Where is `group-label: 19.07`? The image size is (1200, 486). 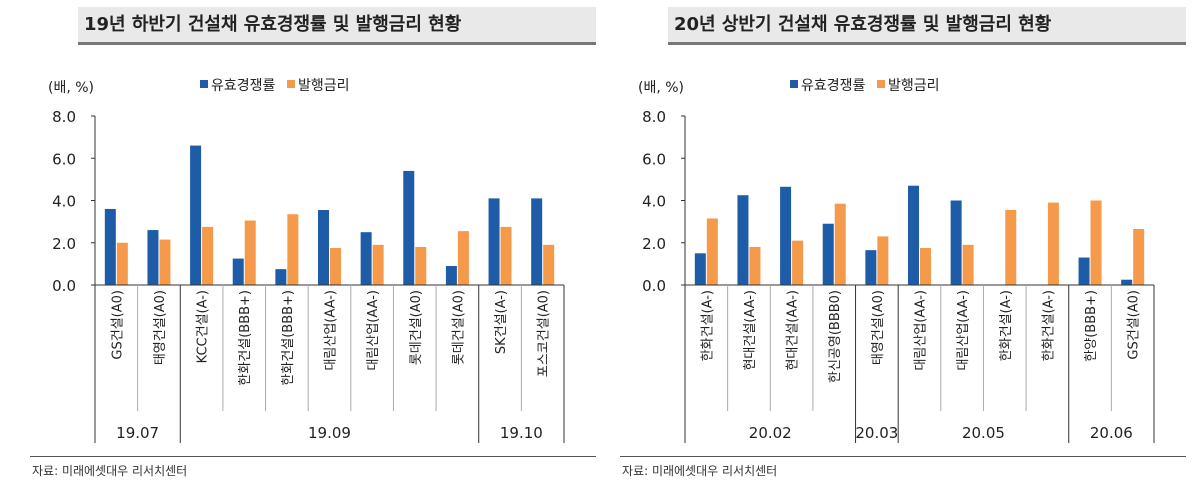
group-label: 19.07 is located at coordinates (137, 433).